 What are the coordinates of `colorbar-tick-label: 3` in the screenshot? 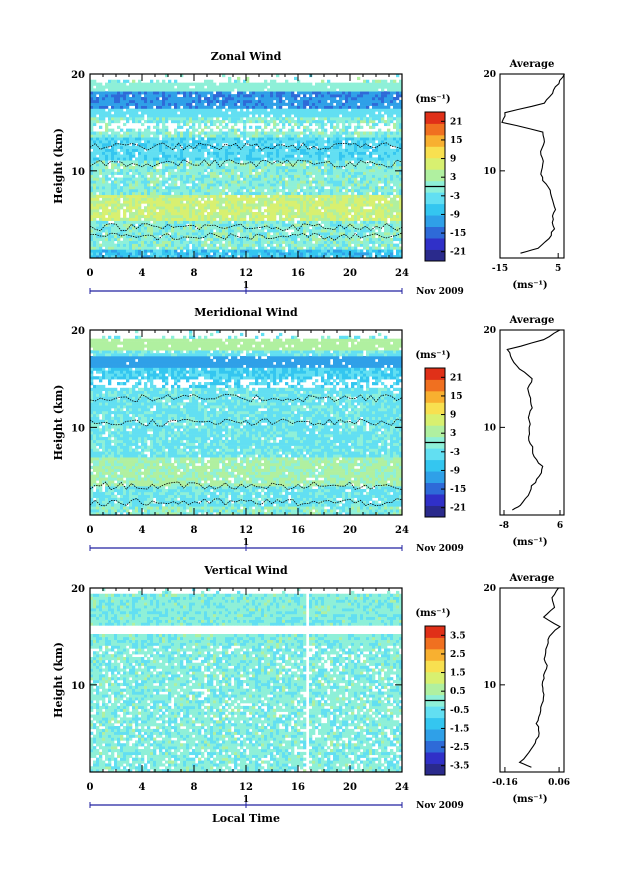 It's located at (453, 434).